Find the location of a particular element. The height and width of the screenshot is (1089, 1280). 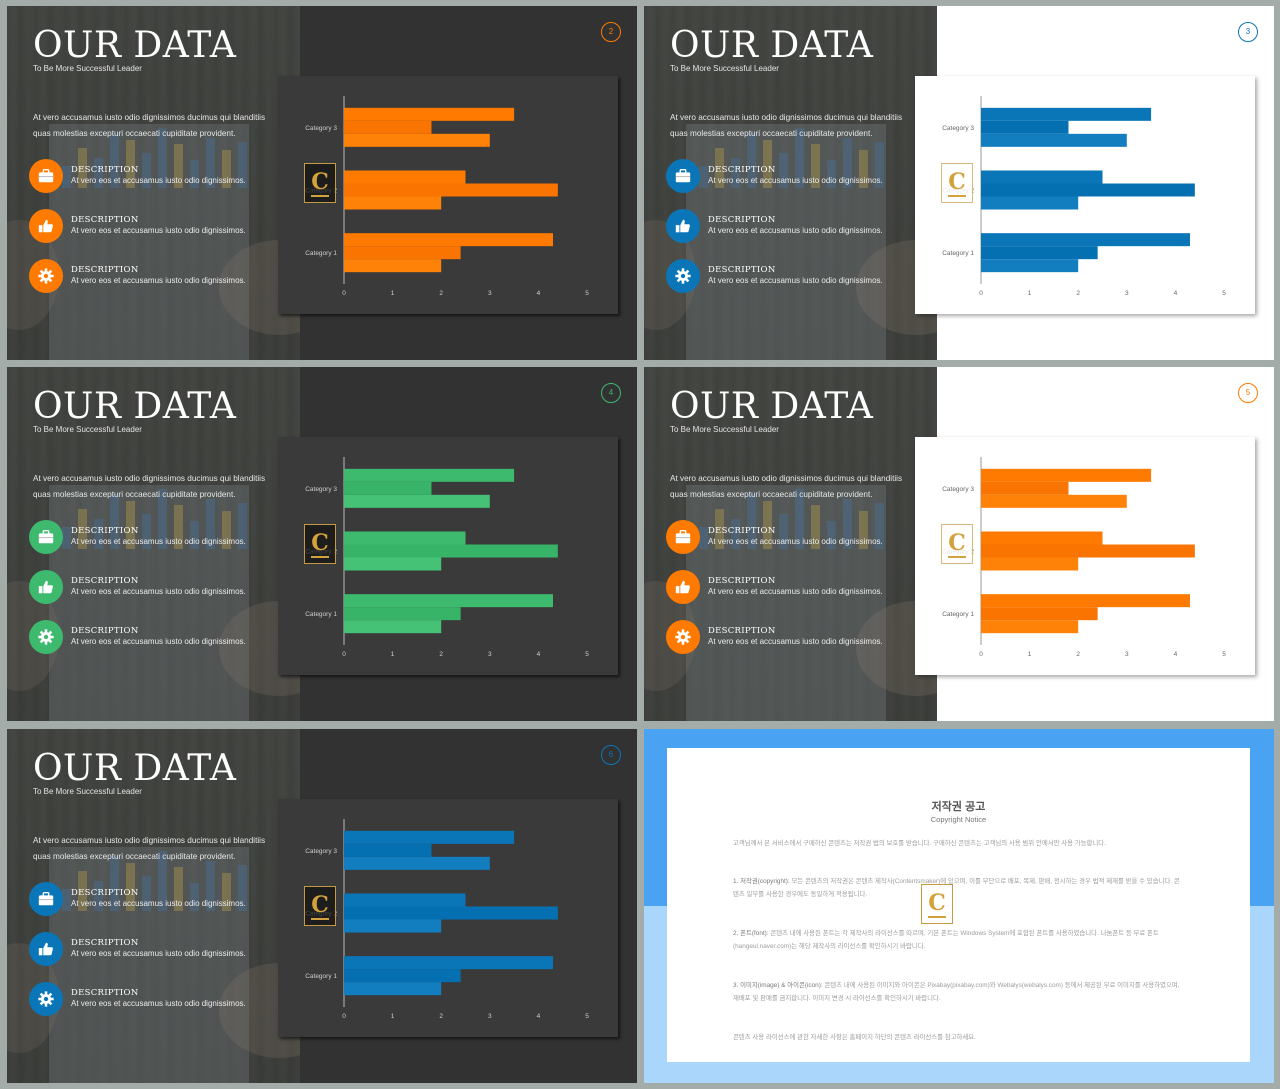

page-number: 2 is located at coordinates (611, 32).